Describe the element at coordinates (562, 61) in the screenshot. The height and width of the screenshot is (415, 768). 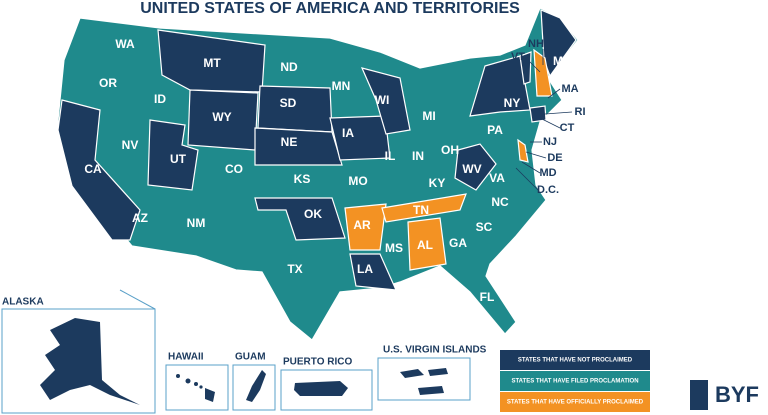
I see `state-label: ME` at that location.